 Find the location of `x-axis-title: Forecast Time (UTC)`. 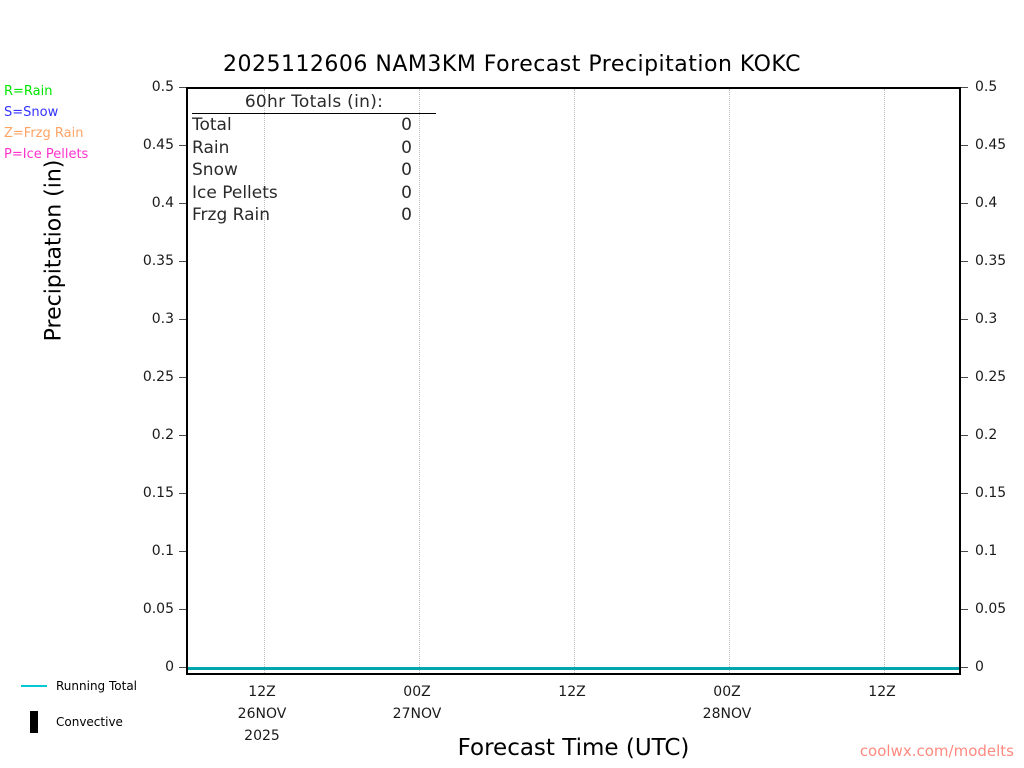

x-axis-title: Forecast Time (UTC) is located at coordinates (573, 748).